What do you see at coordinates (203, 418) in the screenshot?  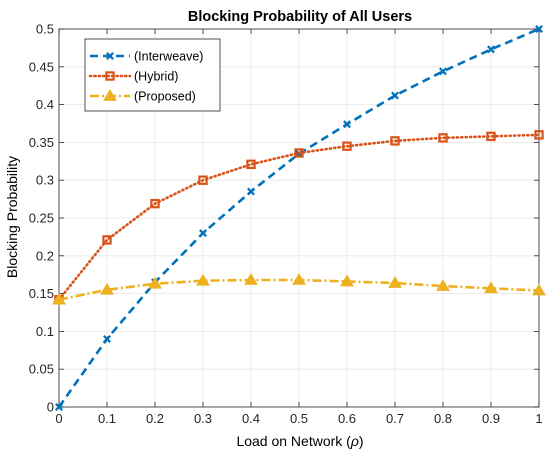 I see `x-tick-label: 0.3` at bounding box center [203, 418].